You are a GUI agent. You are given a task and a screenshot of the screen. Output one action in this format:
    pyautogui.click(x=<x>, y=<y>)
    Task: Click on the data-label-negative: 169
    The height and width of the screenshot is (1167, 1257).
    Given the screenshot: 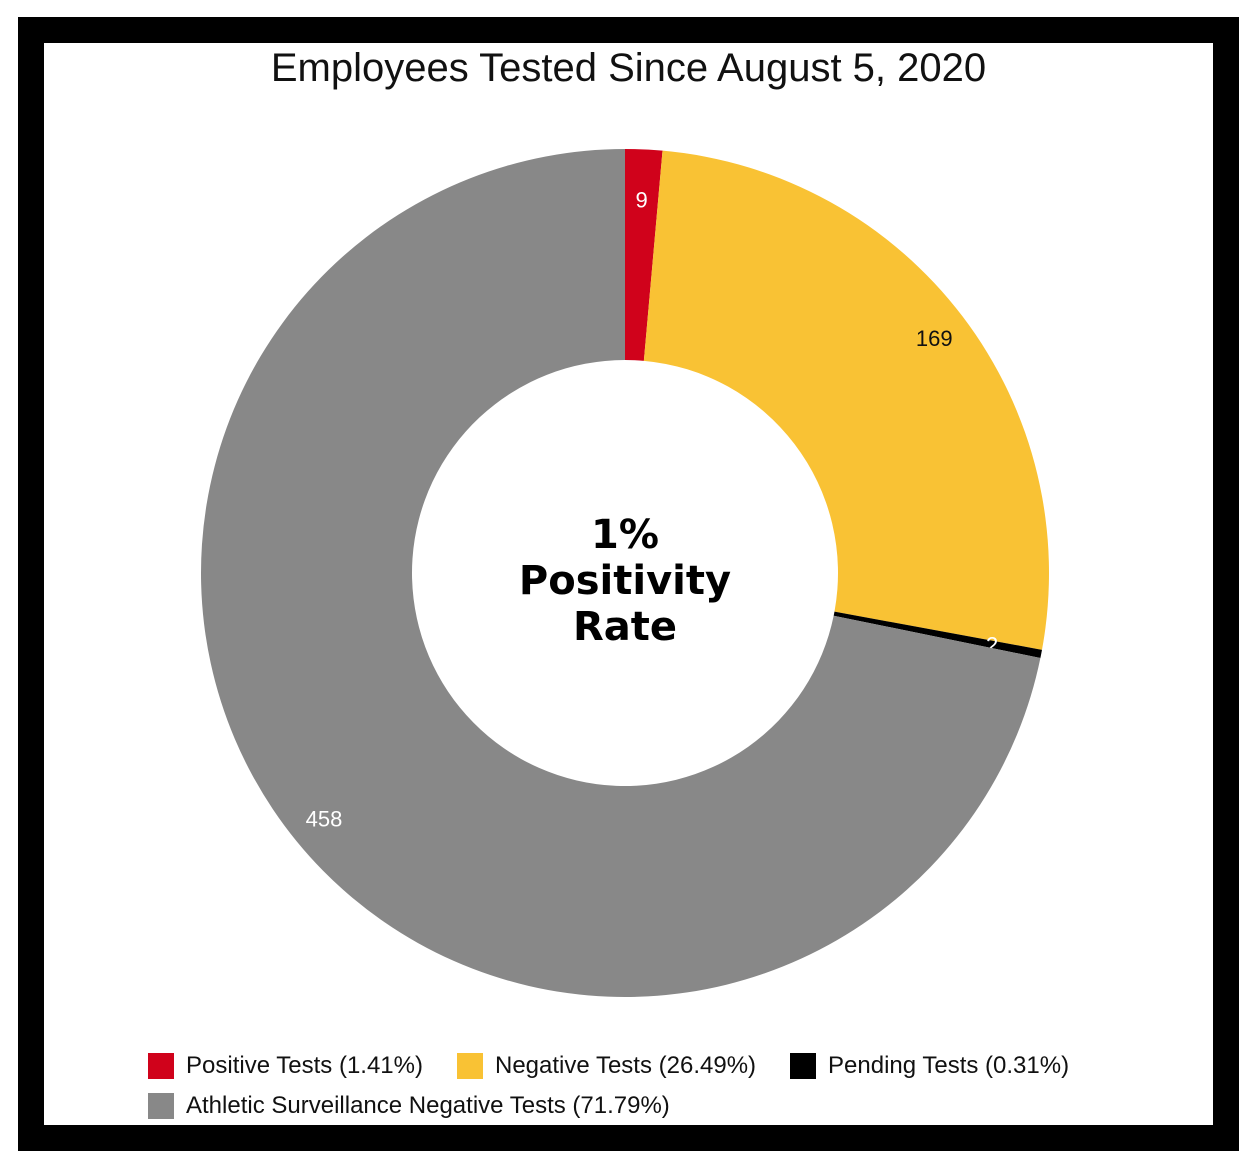 What is the action you would take?
    pyautogui.click(x=934, y=338)
    